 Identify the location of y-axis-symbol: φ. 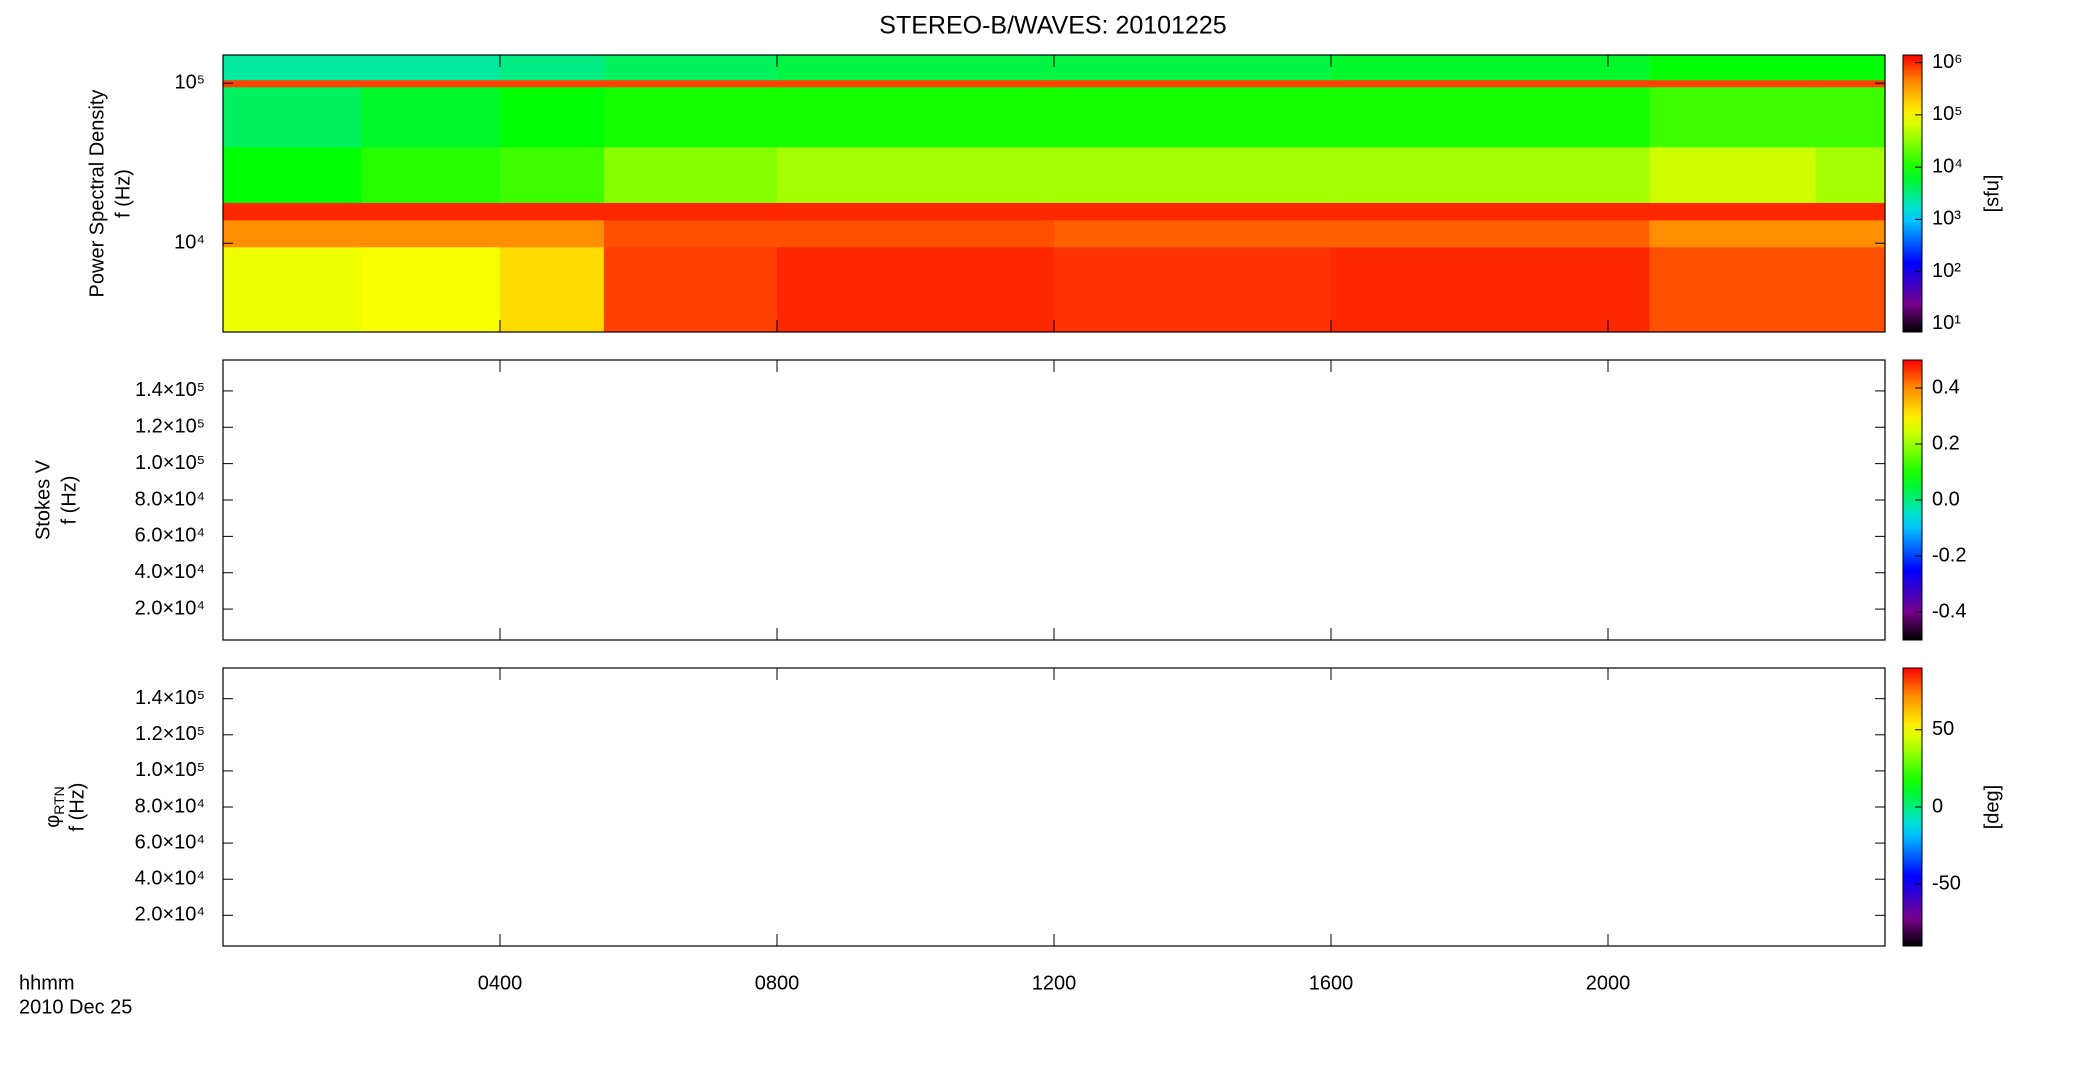
(53, 821).